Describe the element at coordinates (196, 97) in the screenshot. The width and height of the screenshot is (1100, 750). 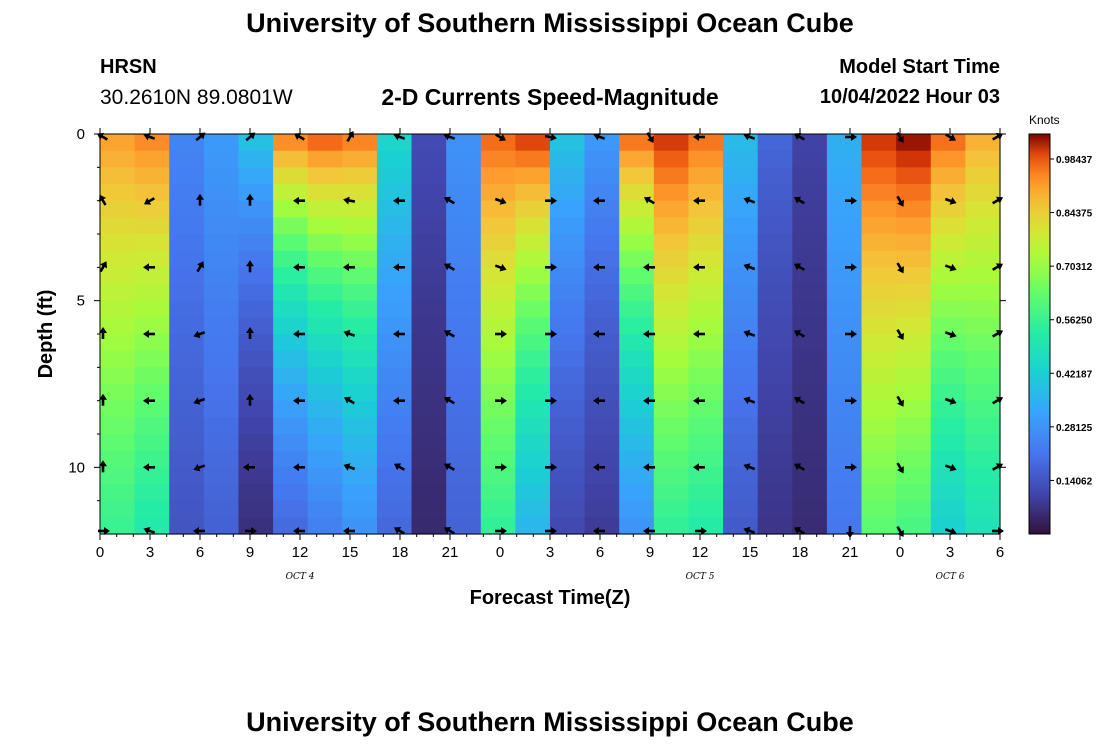
I see `station-coordinates: 30.2610N 89.0801W` at that location.